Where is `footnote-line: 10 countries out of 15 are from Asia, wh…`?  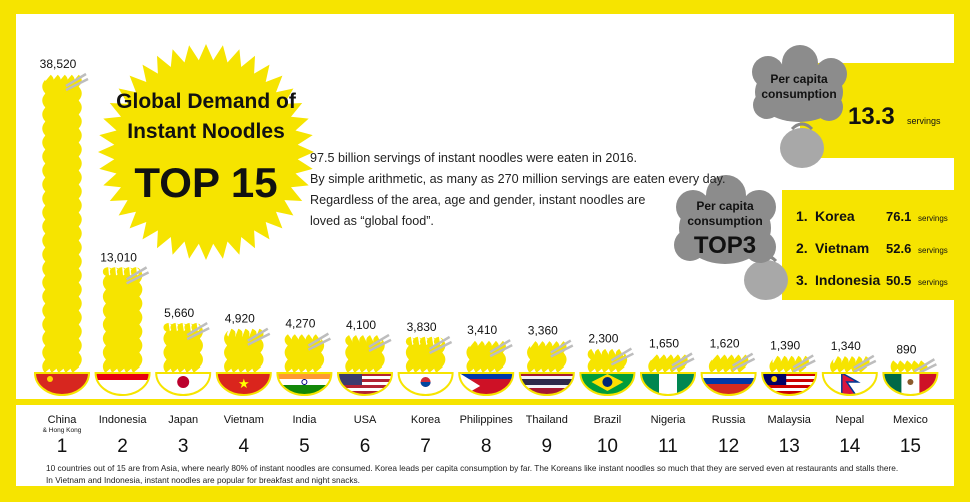 footnote-line: 10 countries out of 15 are from Asia, wh… is located at coordinates (472, 468).